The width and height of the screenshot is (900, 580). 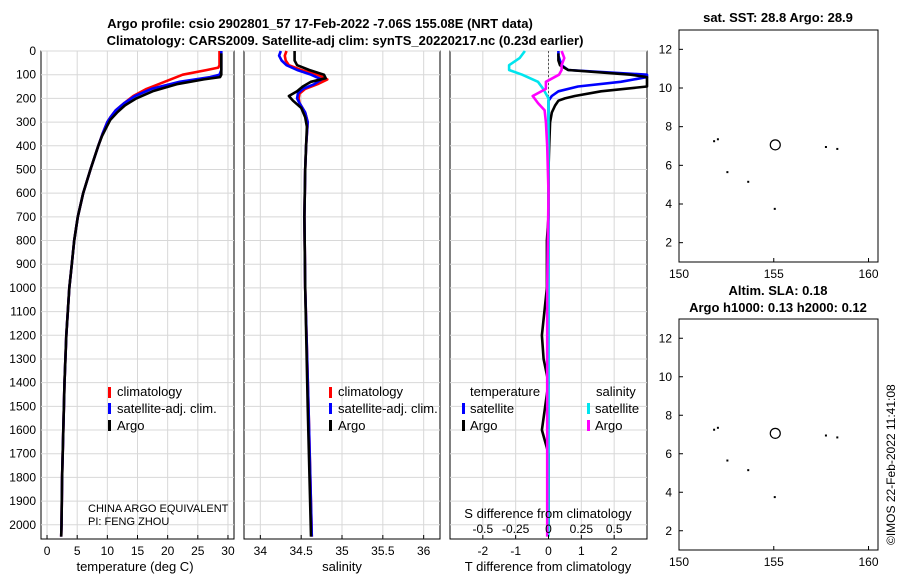 I want to click on salinity-legend: climatology satellite-adj. clim. Argo, so click(x=383, y=408).